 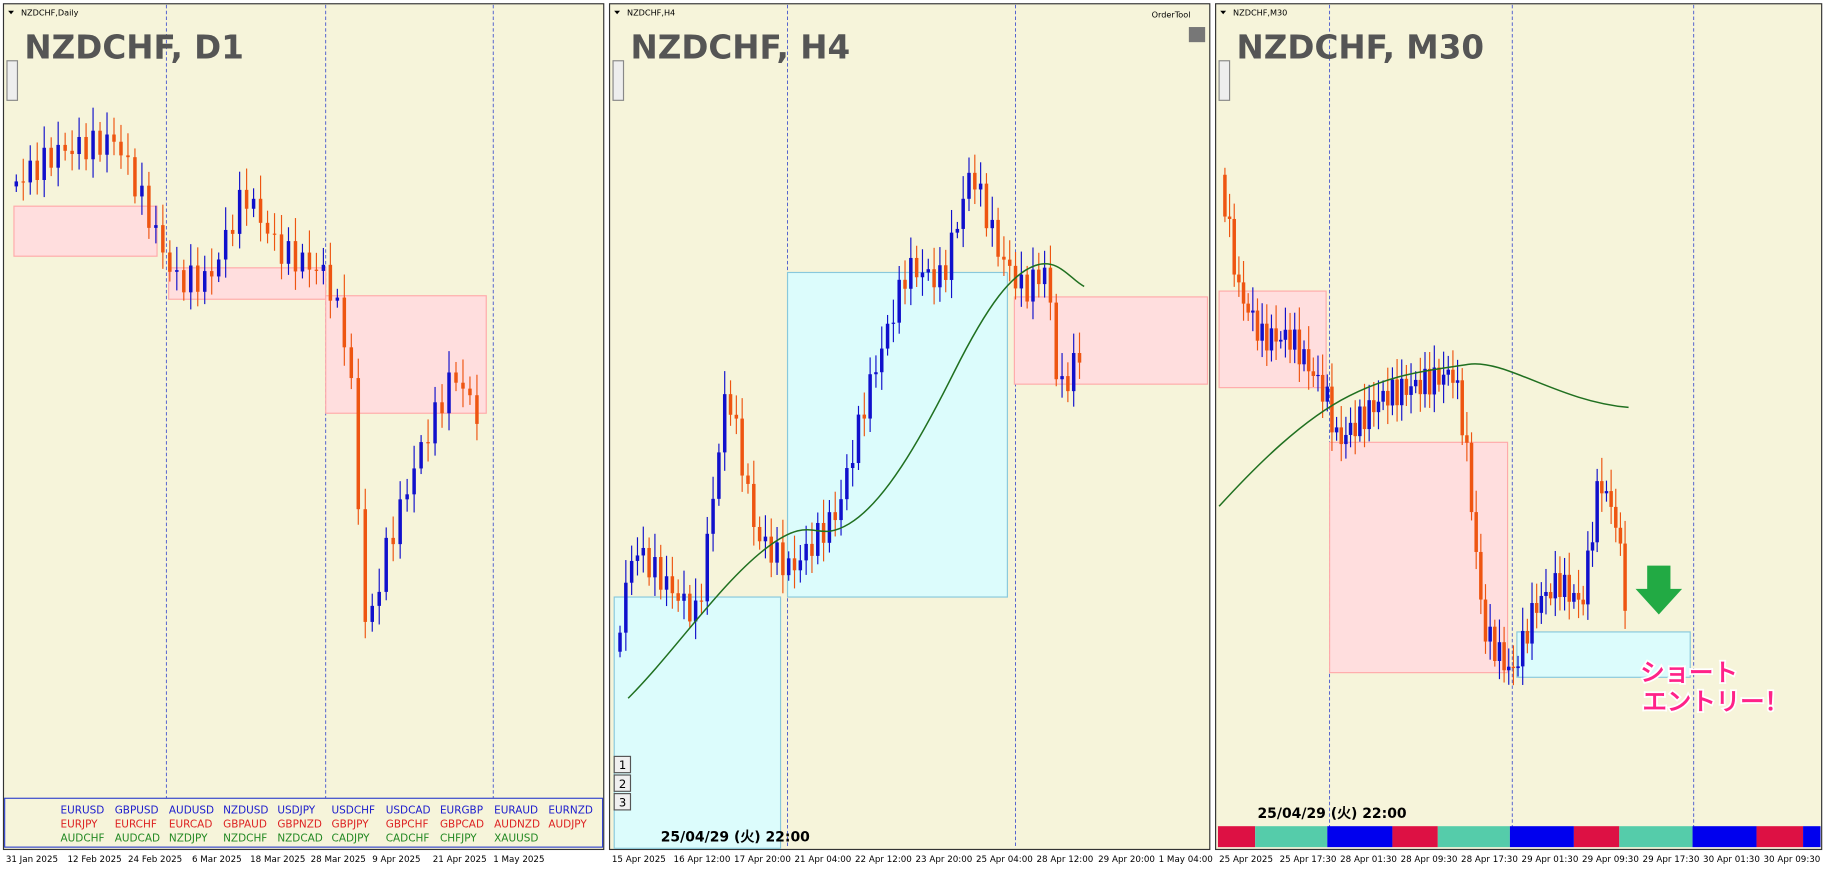 What do you see at coordinates (461, 810) in the screenshot?
I see `symbol-button: EURGBP` at bounding box center [461, 810].